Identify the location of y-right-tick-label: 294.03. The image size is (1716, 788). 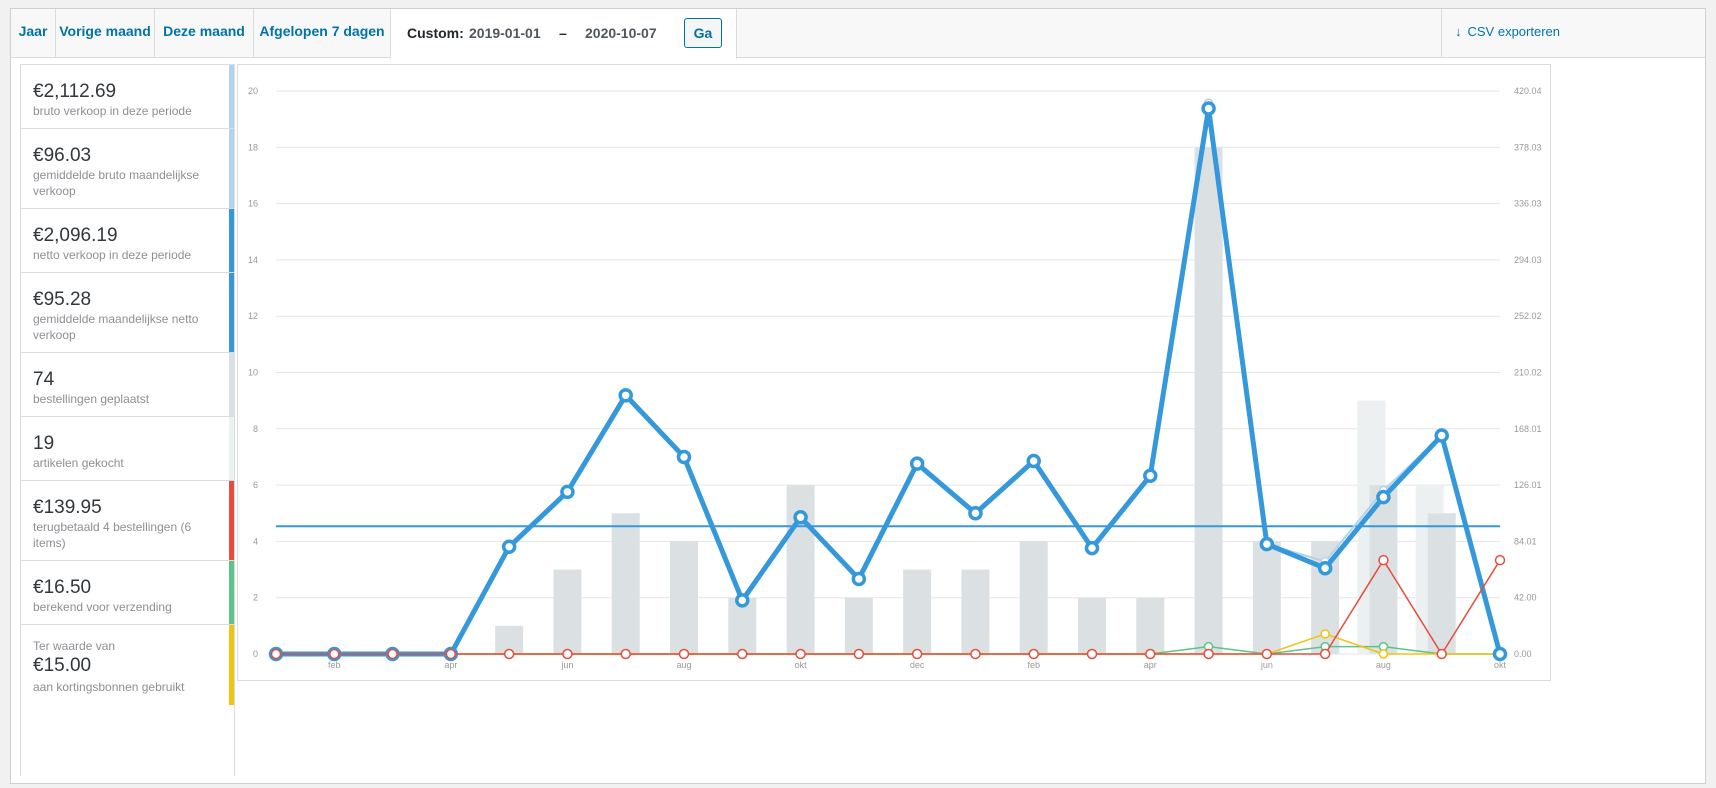
(1528, 260).